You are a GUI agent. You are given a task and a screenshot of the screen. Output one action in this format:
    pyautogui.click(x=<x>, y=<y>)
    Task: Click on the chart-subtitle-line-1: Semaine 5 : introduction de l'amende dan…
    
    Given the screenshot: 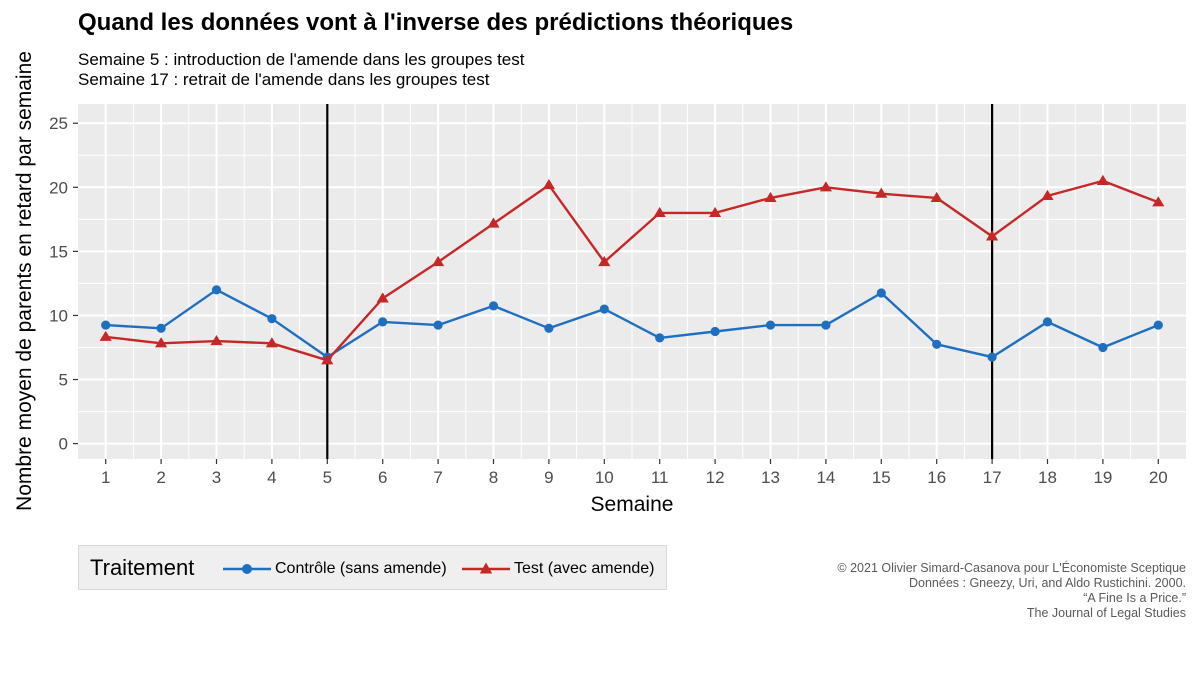 What is the action you would take?
    pyautogui.click(x=301, y=59)
    